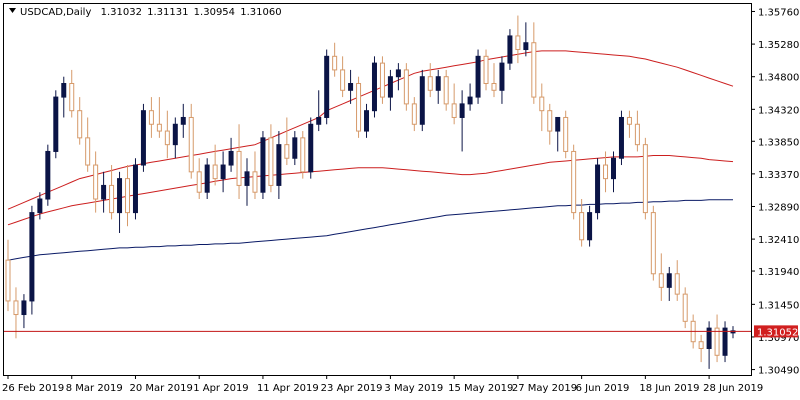 This screenshot has height=400, width=800. I want to click on y-tick-label: 1.32890, so click(778, 207).